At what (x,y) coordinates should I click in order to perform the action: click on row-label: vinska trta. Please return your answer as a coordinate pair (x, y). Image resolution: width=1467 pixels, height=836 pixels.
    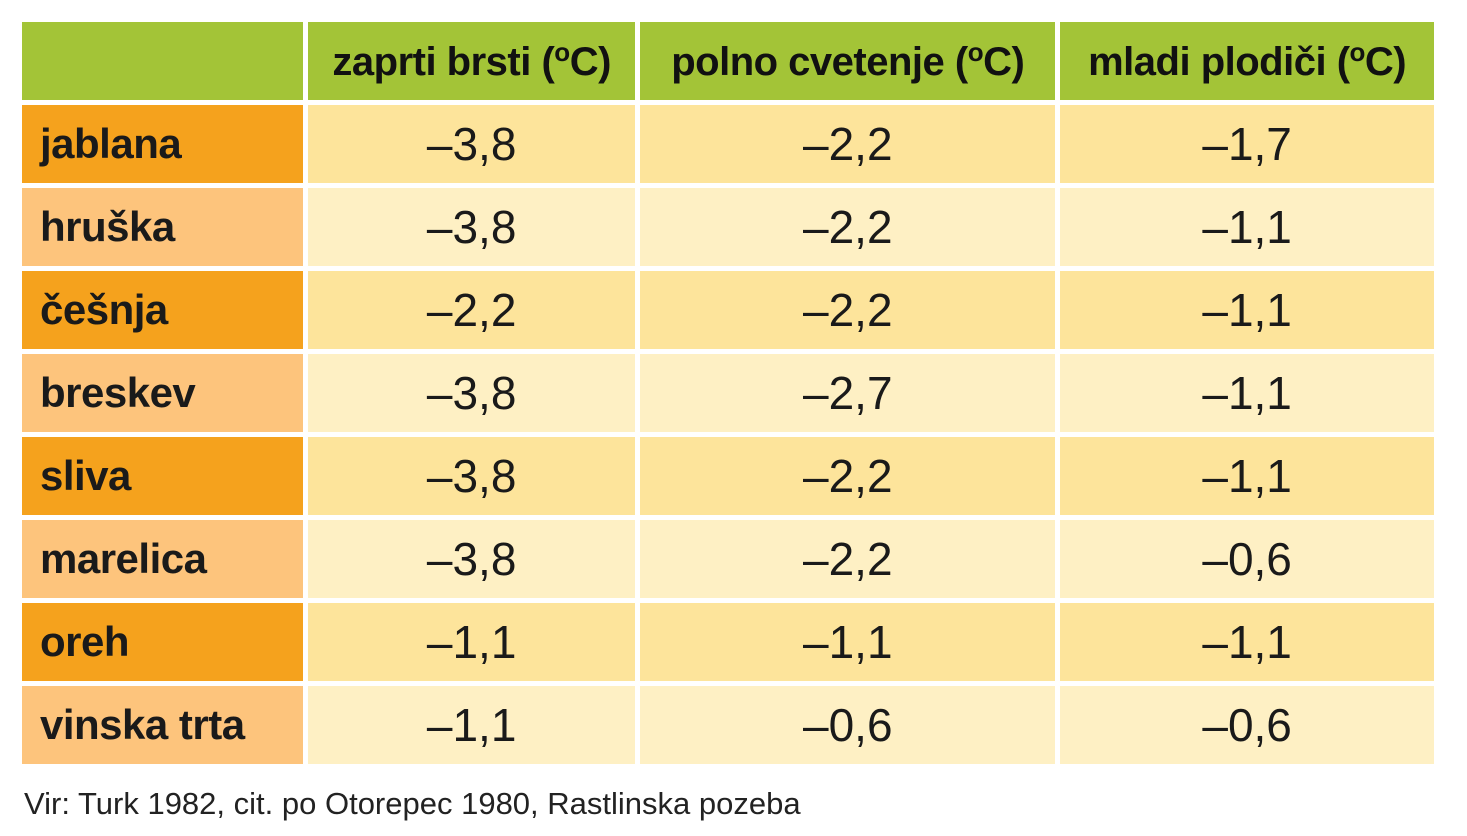
    Looking at the image, I should click on (162, 725).